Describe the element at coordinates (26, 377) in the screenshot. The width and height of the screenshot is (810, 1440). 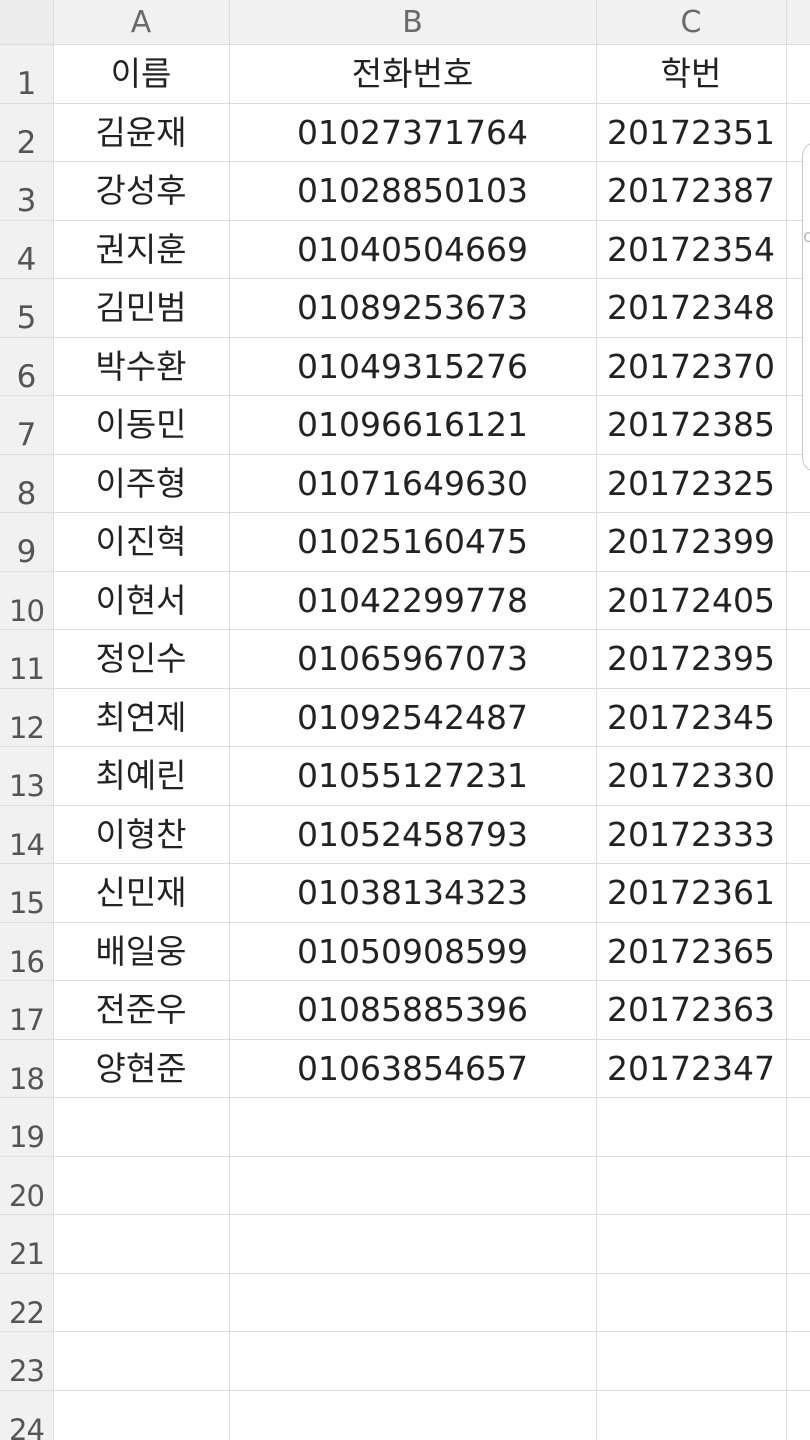
I see `row-header-6: 6` at that location.